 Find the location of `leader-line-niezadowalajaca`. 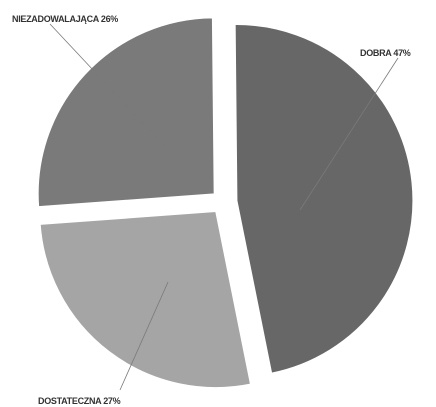

leader-line-niezadowalajaca is located at coordinates (109, 87).